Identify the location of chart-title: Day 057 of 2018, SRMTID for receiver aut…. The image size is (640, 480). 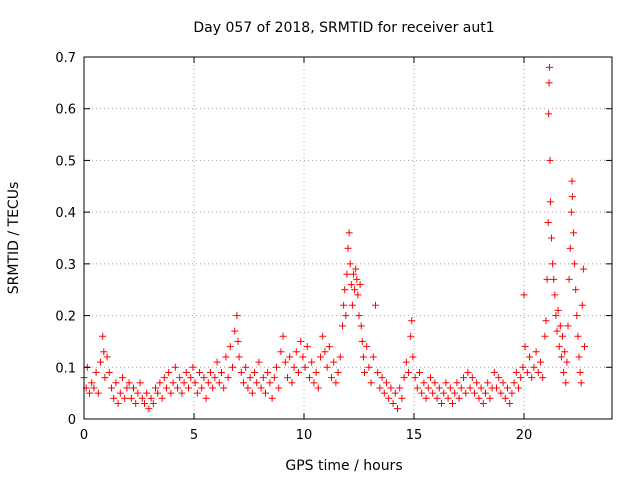
(343, 28).